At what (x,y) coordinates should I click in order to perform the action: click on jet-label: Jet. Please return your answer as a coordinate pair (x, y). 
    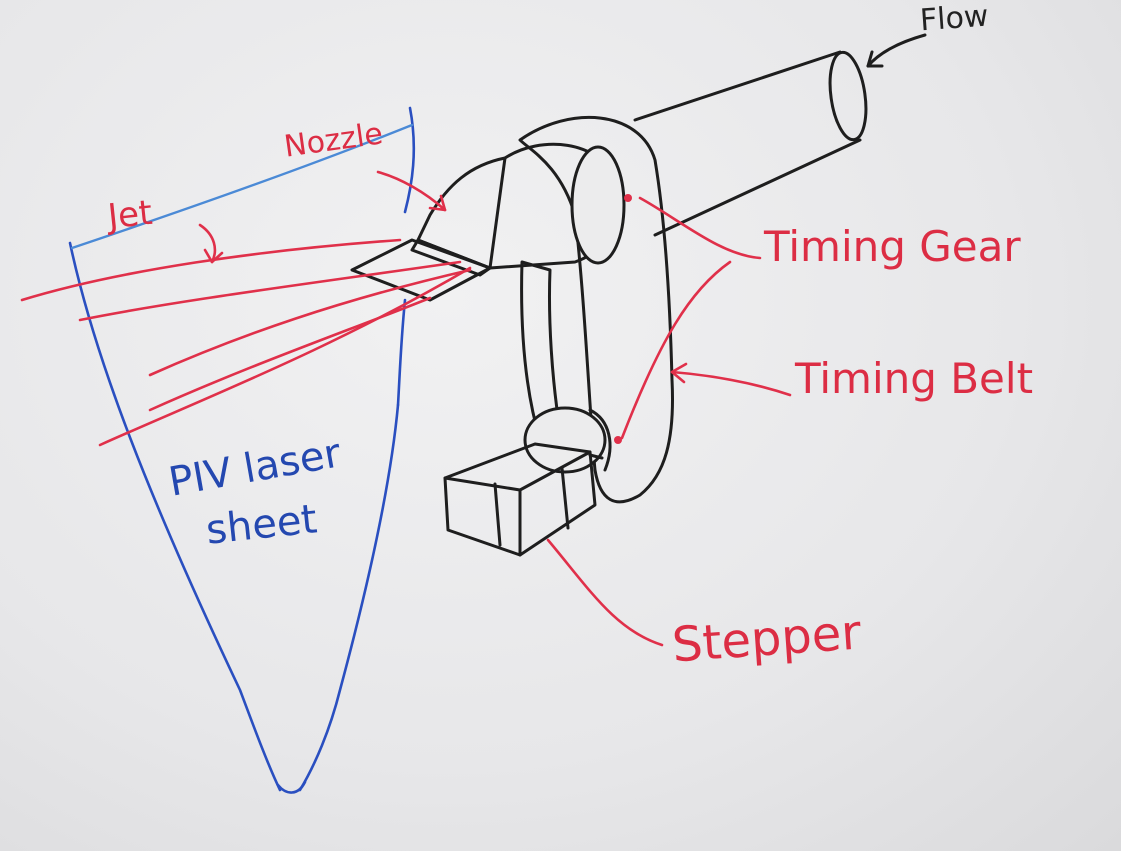
    Looking at the image, I should click on (130, 215).